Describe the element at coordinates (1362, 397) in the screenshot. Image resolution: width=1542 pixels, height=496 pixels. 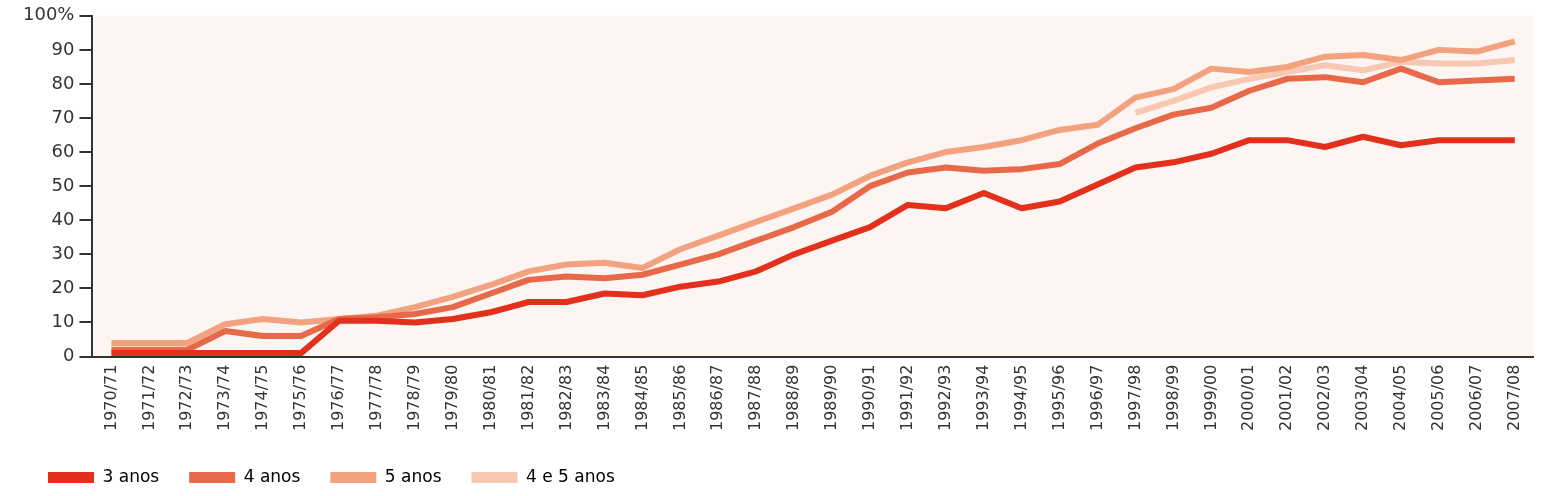
I see `x-tick-label: 2003/04` at that location.